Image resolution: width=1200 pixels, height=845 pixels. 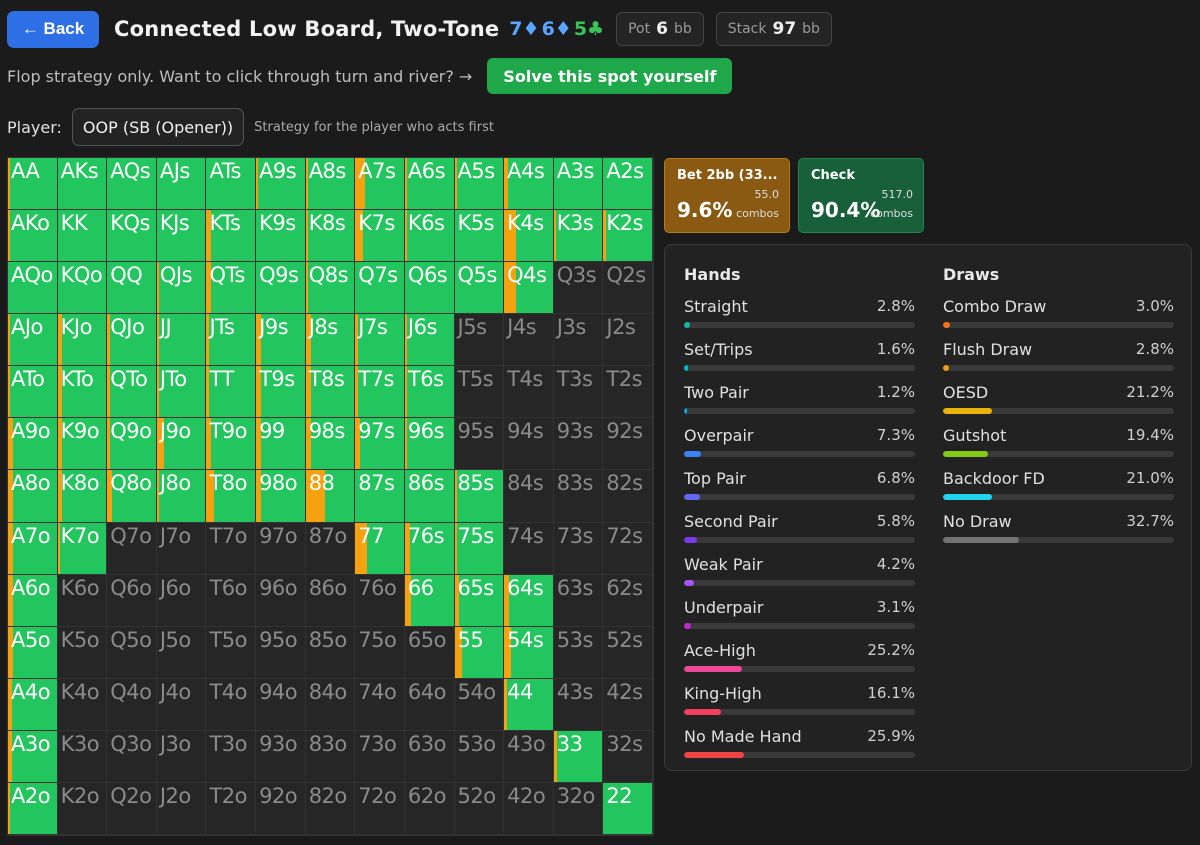 I want to click on hand-cell: J9s, so click(x=281, y=340).